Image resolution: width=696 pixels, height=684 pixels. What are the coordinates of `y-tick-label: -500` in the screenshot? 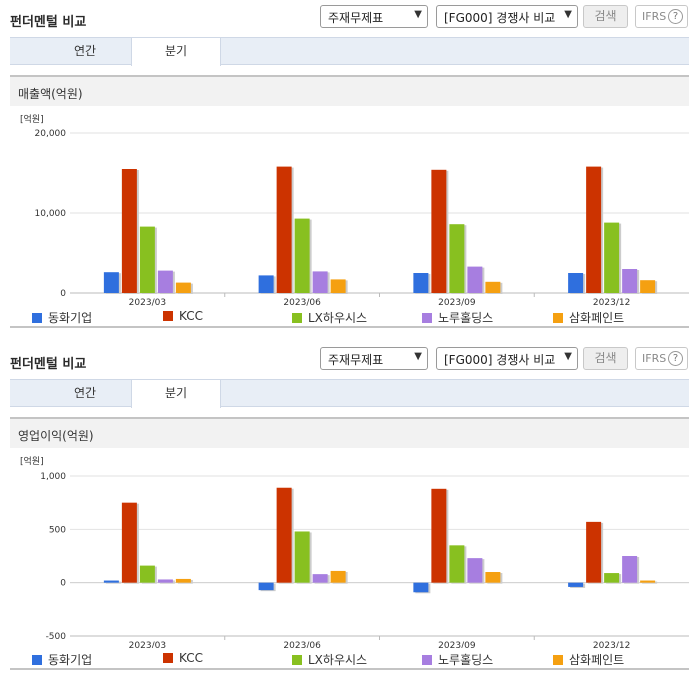 It's located at (56, 637).